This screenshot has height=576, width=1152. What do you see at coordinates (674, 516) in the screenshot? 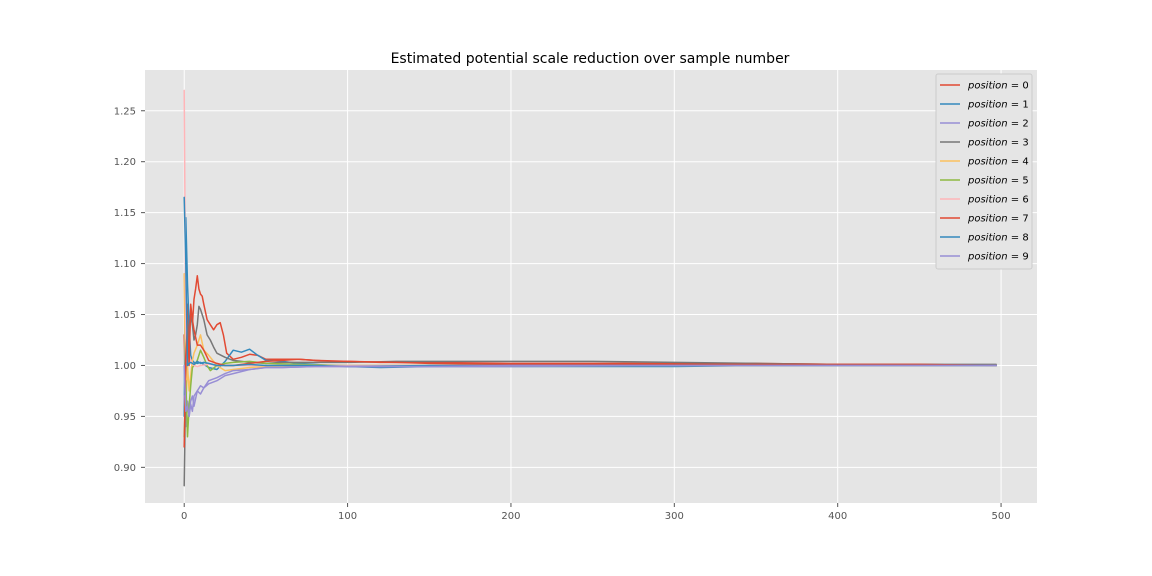
I see `x-tick-label: 300` at bounding box center [674, 516].